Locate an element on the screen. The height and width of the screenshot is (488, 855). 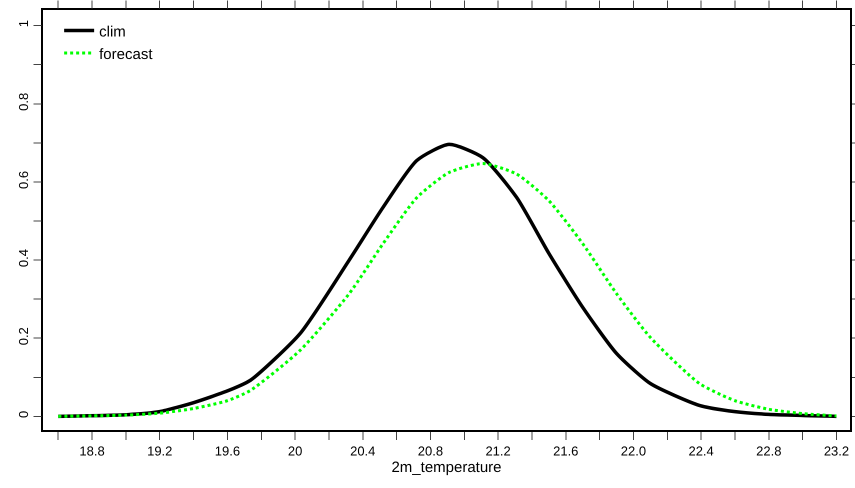
x-axis-title: 2m_temperature is located at coordinates (446, 467).